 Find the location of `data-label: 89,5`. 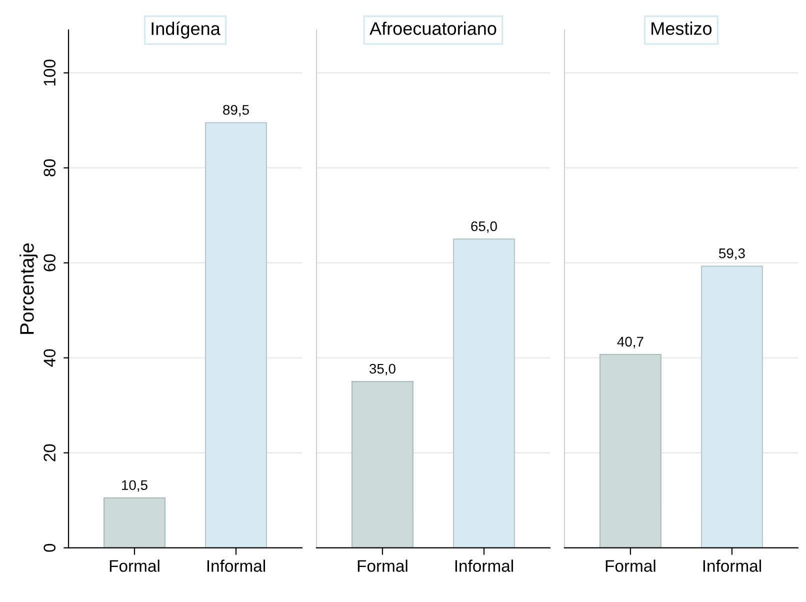

data-label: 89,5 is located at coordinates (236, 110).